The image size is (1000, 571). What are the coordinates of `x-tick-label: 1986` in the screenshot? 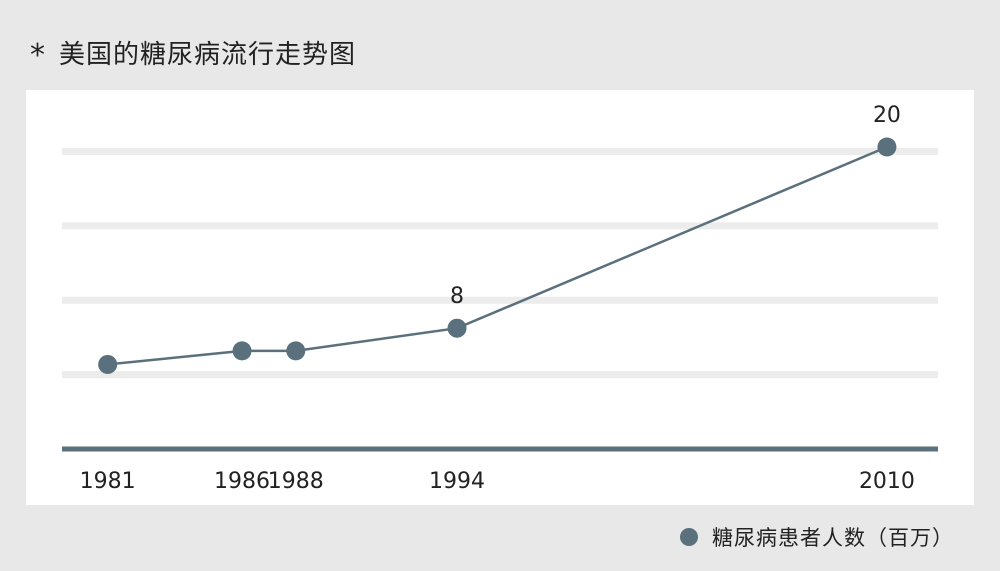 It's located at (242, 481).